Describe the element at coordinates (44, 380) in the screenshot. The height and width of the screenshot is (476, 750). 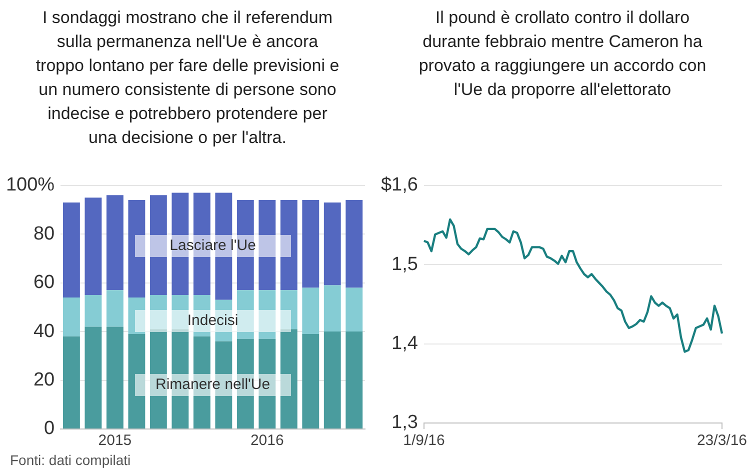
I see `y-tick-label: 20` at that location.